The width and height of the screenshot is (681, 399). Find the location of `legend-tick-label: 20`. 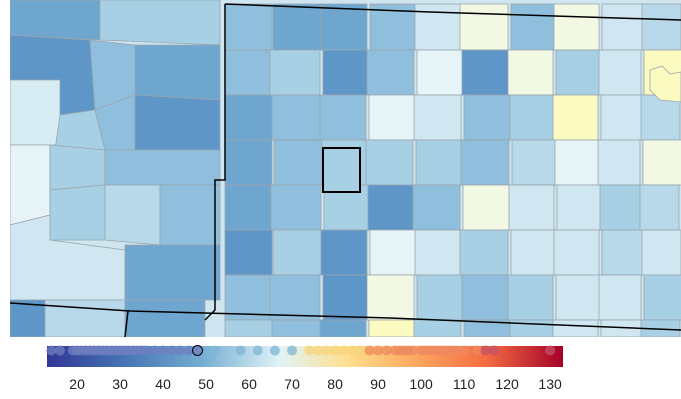

legend-tick-label: 20 is located at coordinates (77, 384).